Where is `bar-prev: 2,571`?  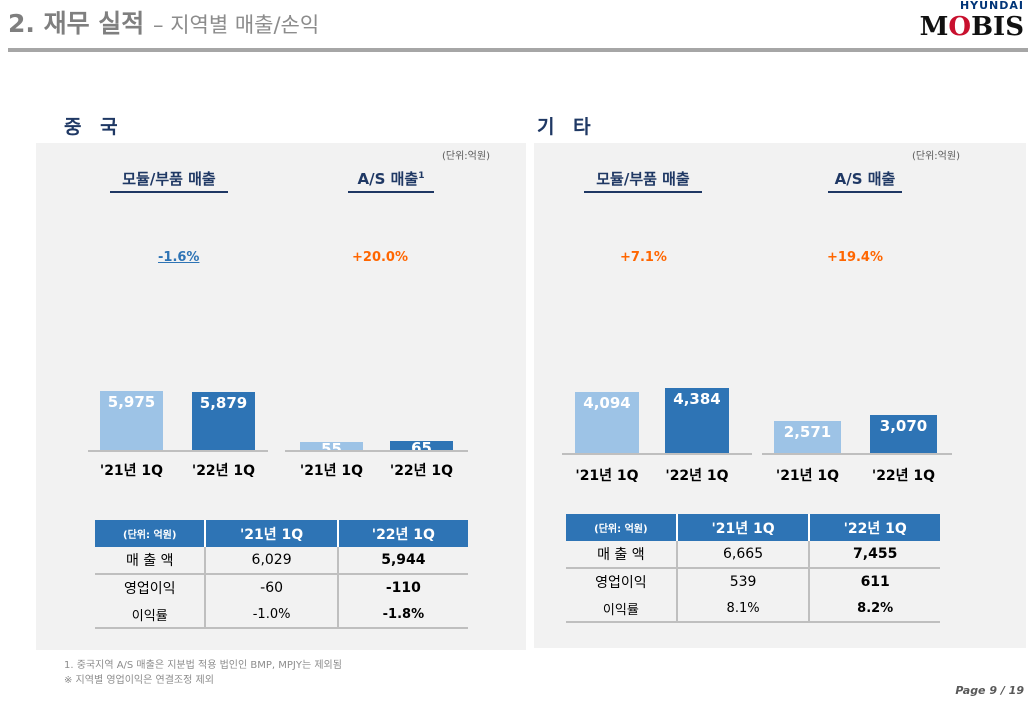 bar-prev: 2,571 is located at coordinates (807, 437).